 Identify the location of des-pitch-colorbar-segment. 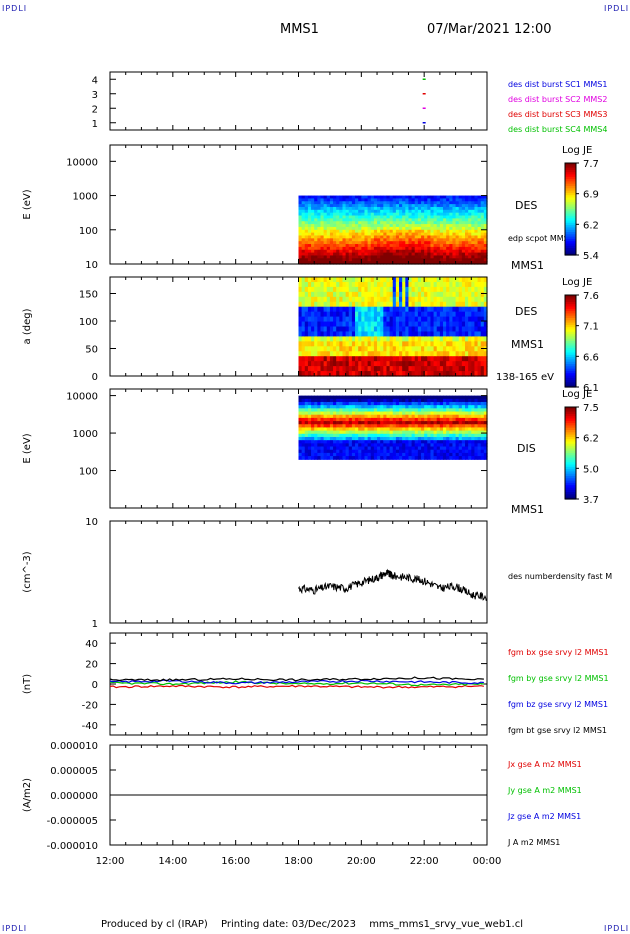
(570, 335).